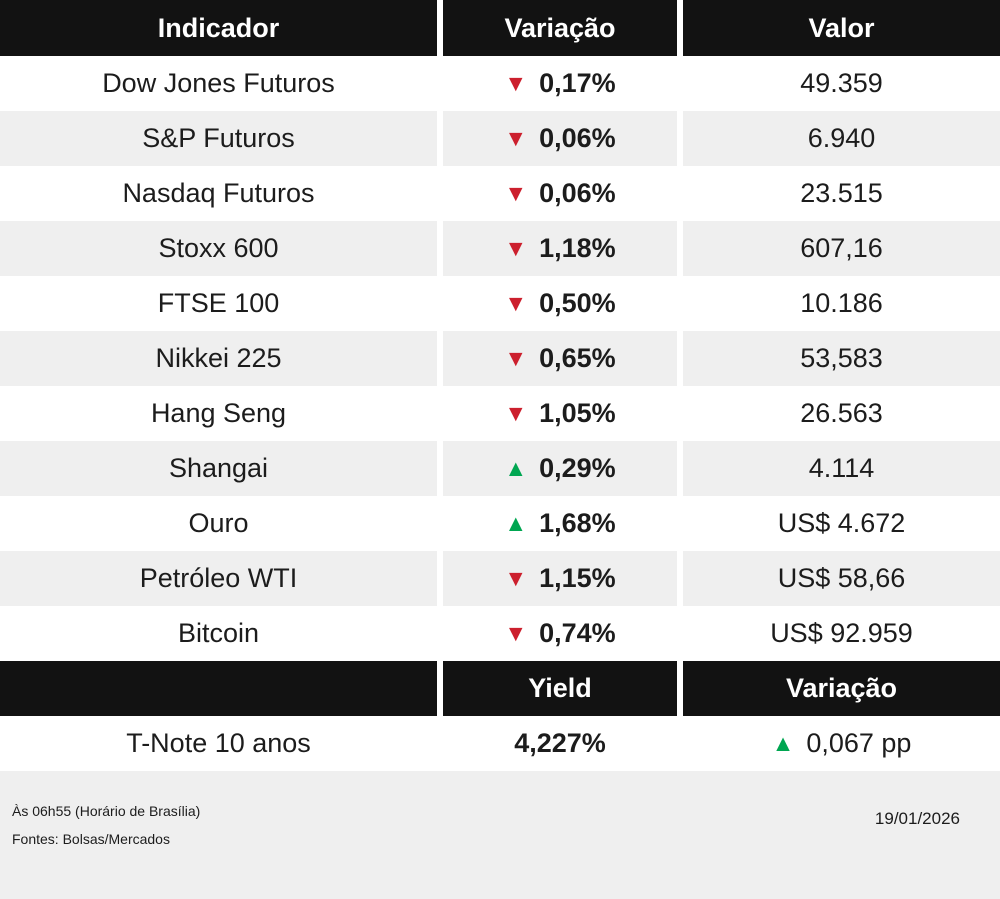 Image resolution: width=1000 pixels, height=899 pixels. Describe the element at coordinates (91, 839) in the screenshot. I see `footer-sources: Fontes: Bolsas/Mercados` at that location.